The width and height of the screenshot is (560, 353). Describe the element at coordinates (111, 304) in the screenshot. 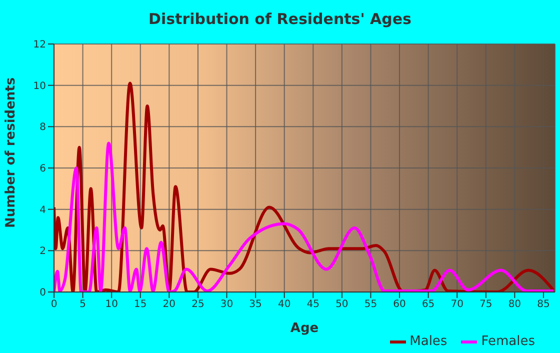

I see `x-tick-label: 10` at that location.